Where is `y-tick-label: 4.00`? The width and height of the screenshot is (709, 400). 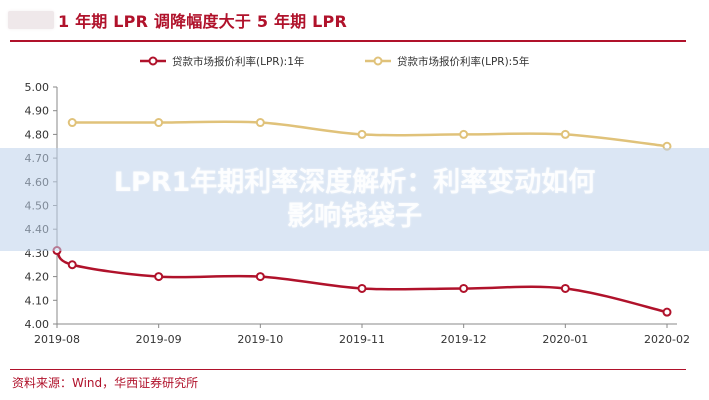
y-tick-label: 4.00 is located at coordinates (37, 324).